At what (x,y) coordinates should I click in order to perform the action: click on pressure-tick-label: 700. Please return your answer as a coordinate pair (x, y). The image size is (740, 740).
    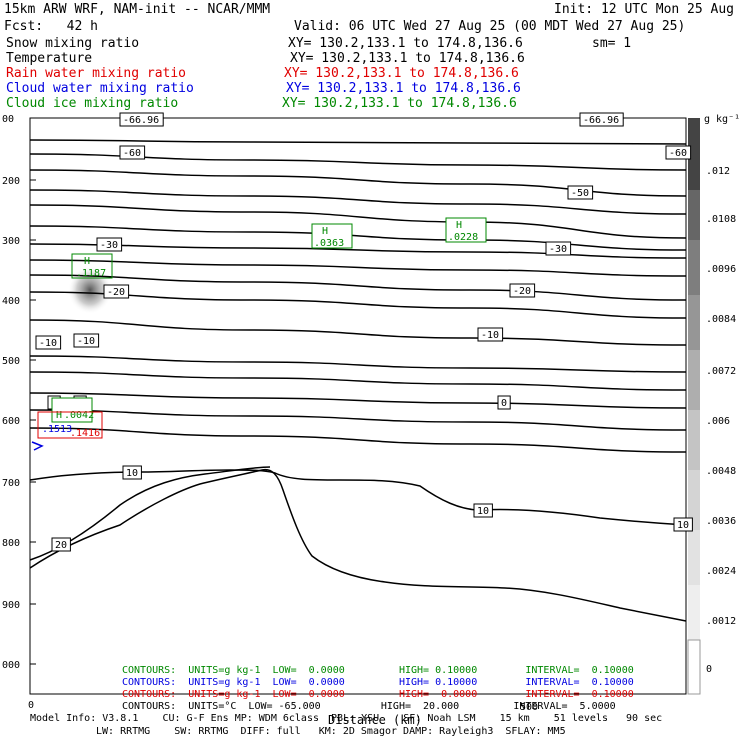
    Looking at the image, I should click on (11, 483).